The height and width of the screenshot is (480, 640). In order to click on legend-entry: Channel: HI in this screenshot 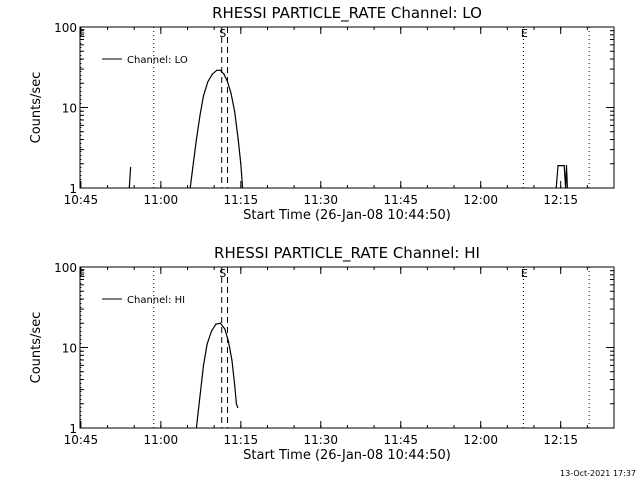, I will do `click(156, 300)`.